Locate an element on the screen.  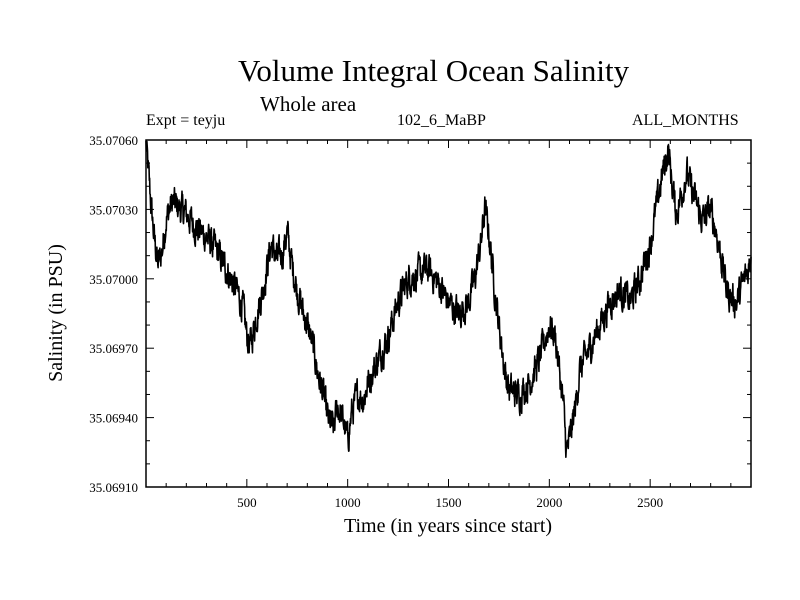
x-tick-label: 2000 is located at coordinates (549, 502).